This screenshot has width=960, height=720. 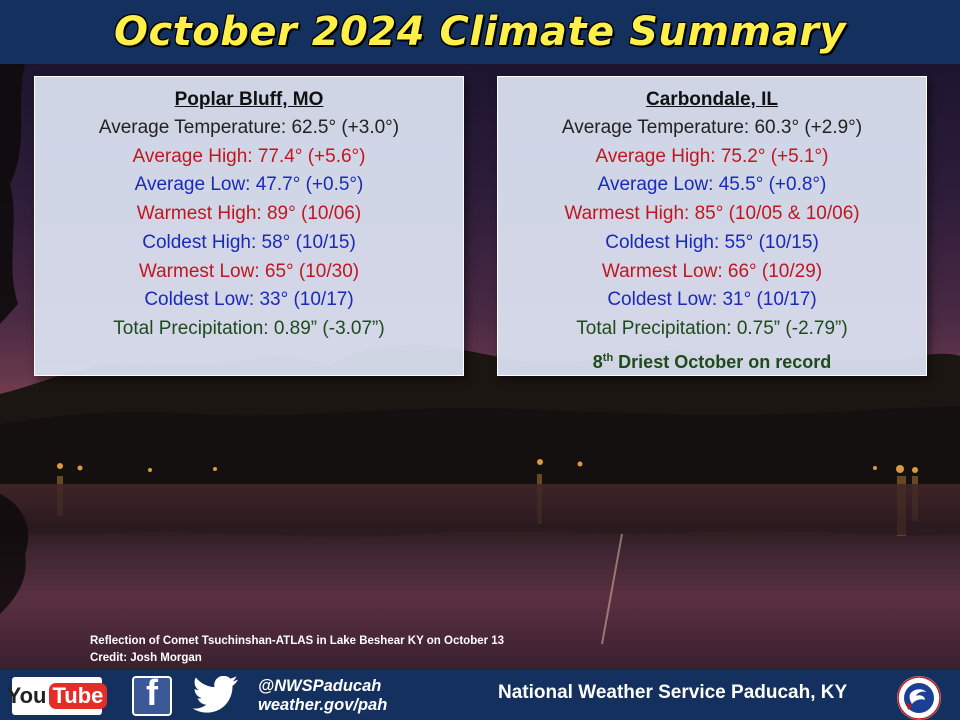 I want to click on facebook-glyph: f, so click(x=152, y=694).